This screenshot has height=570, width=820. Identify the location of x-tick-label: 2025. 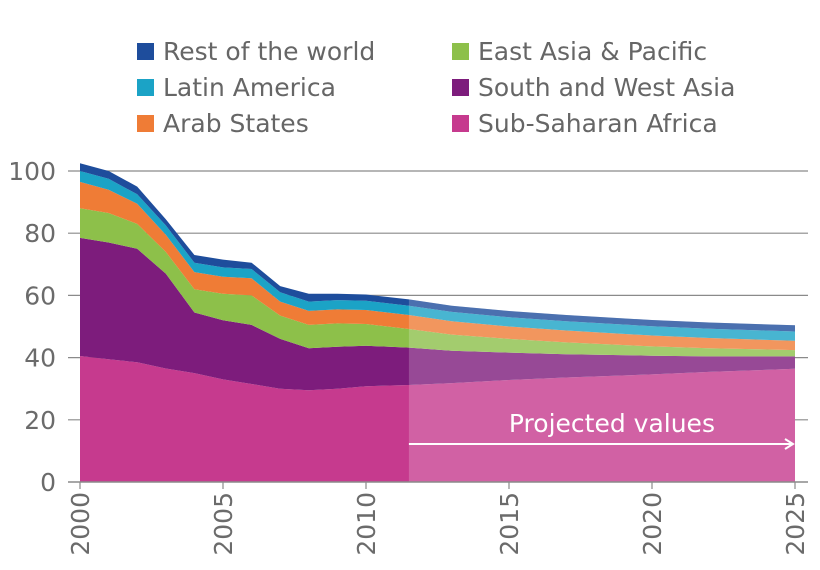
(795, 524).